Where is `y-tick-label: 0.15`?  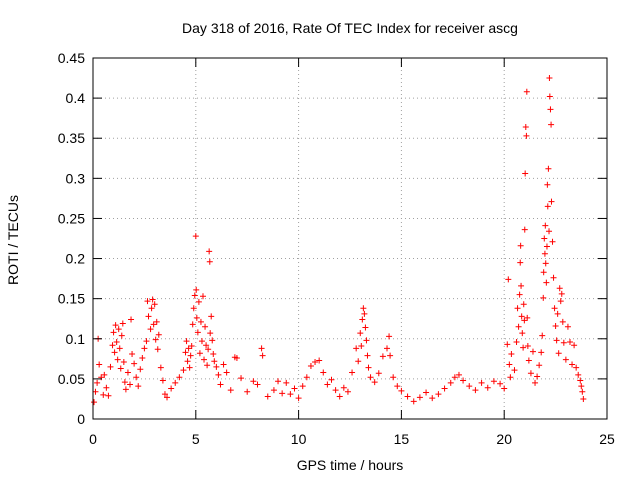
y-tick-label: 0.15 is located at coordinates (71, 299).